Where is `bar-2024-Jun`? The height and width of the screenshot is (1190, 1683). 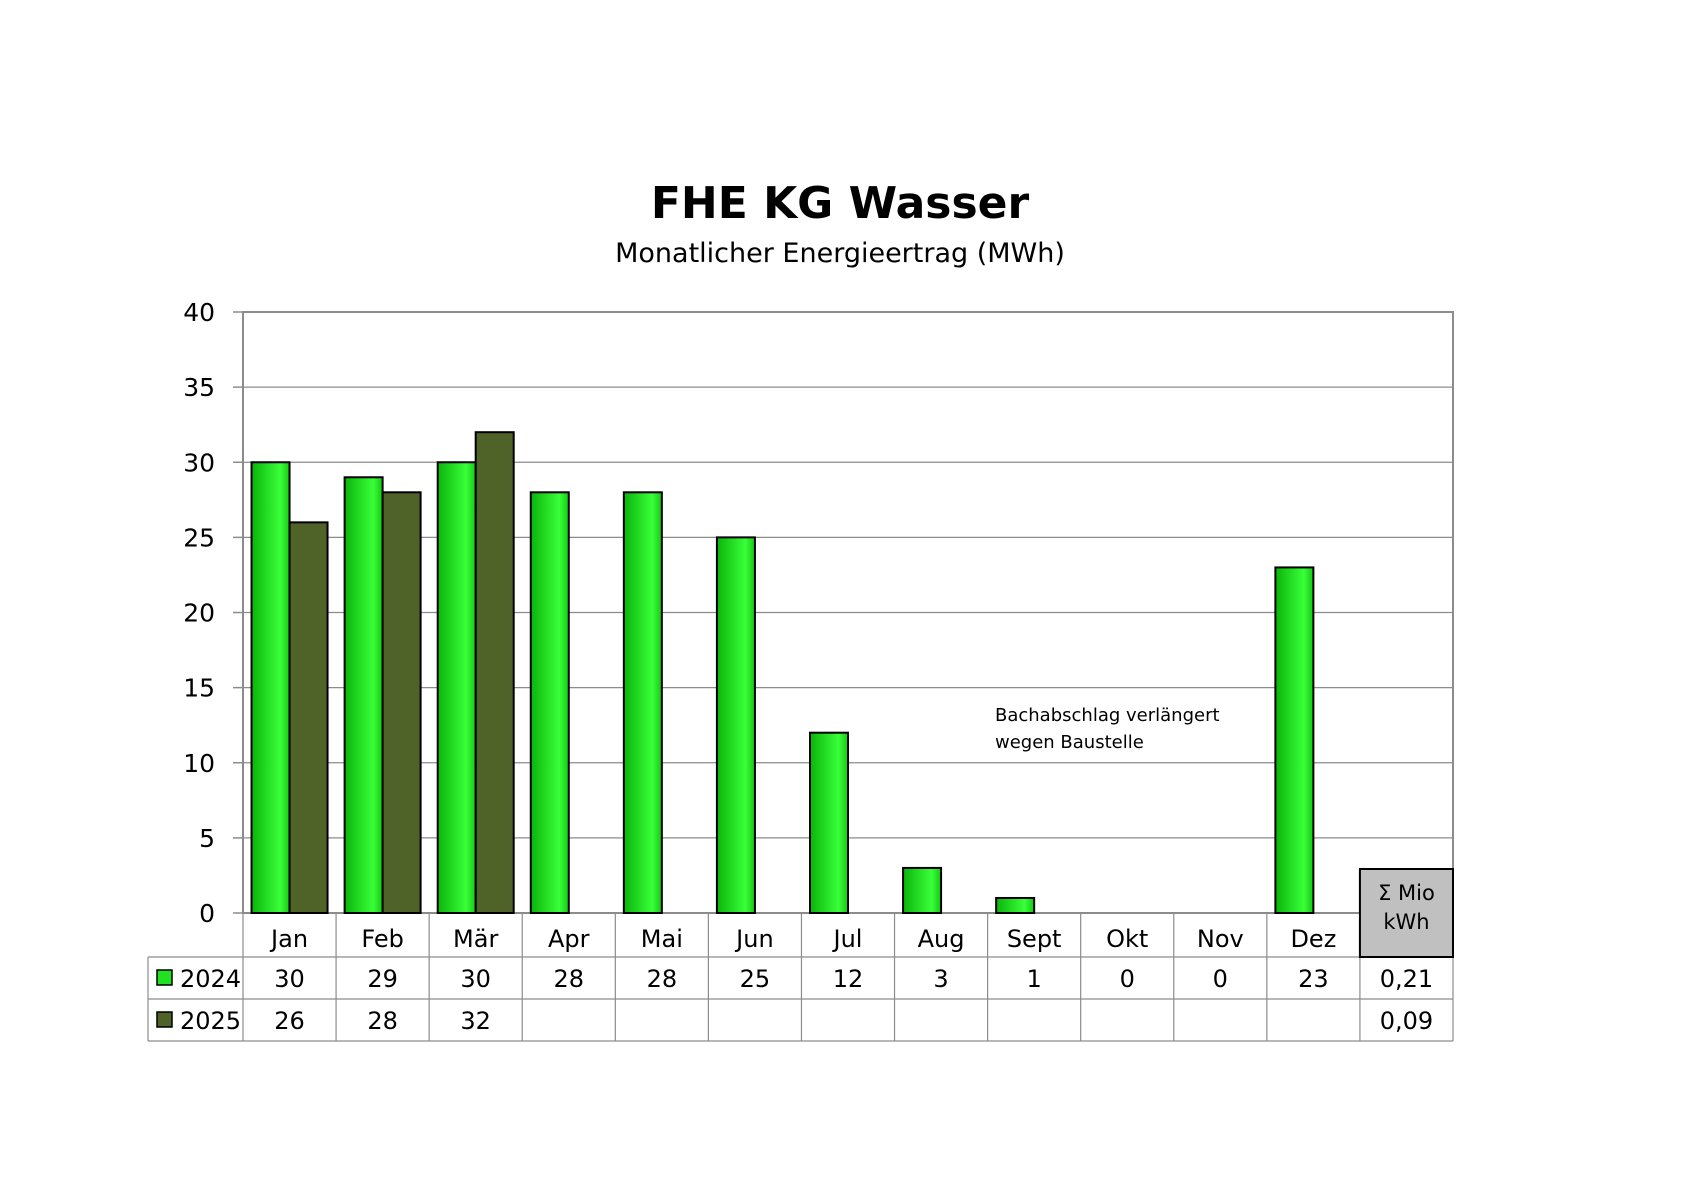
bar-2024-Jun is located at coordinates (735, 725).